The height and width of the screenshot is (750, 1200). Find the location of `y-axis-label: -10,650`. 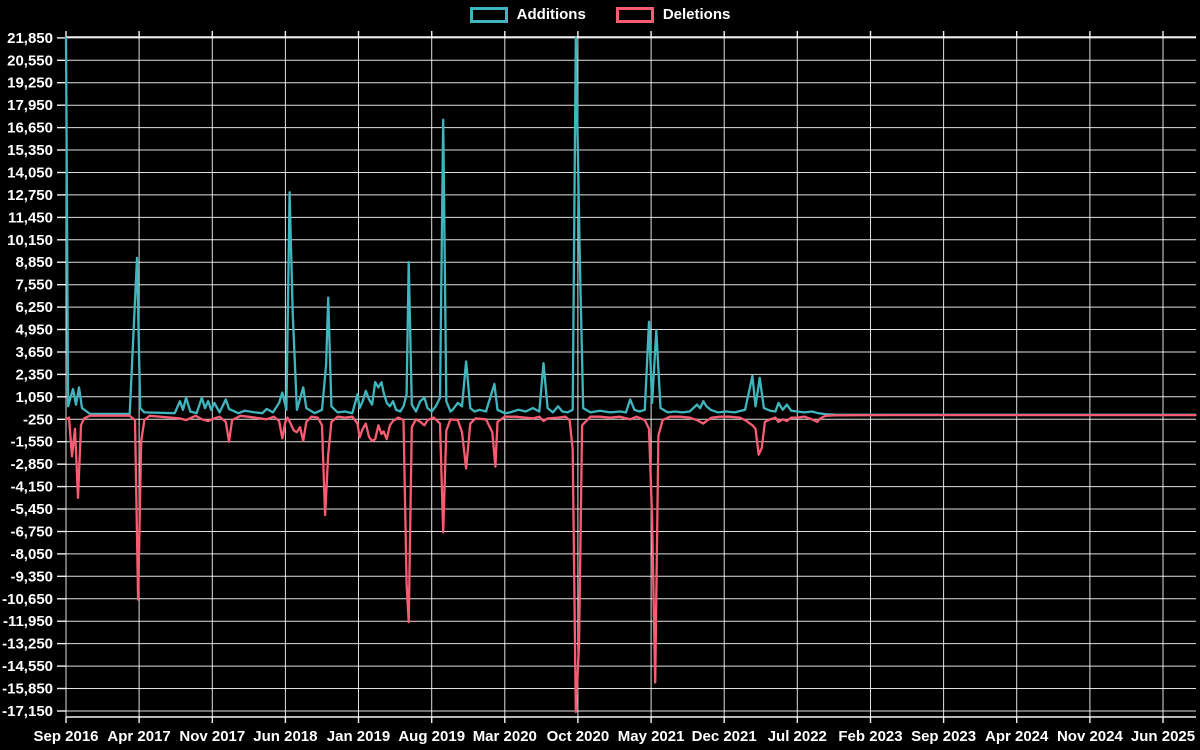

y-axis-label: -10,650 is located at coordinates (27, 599).